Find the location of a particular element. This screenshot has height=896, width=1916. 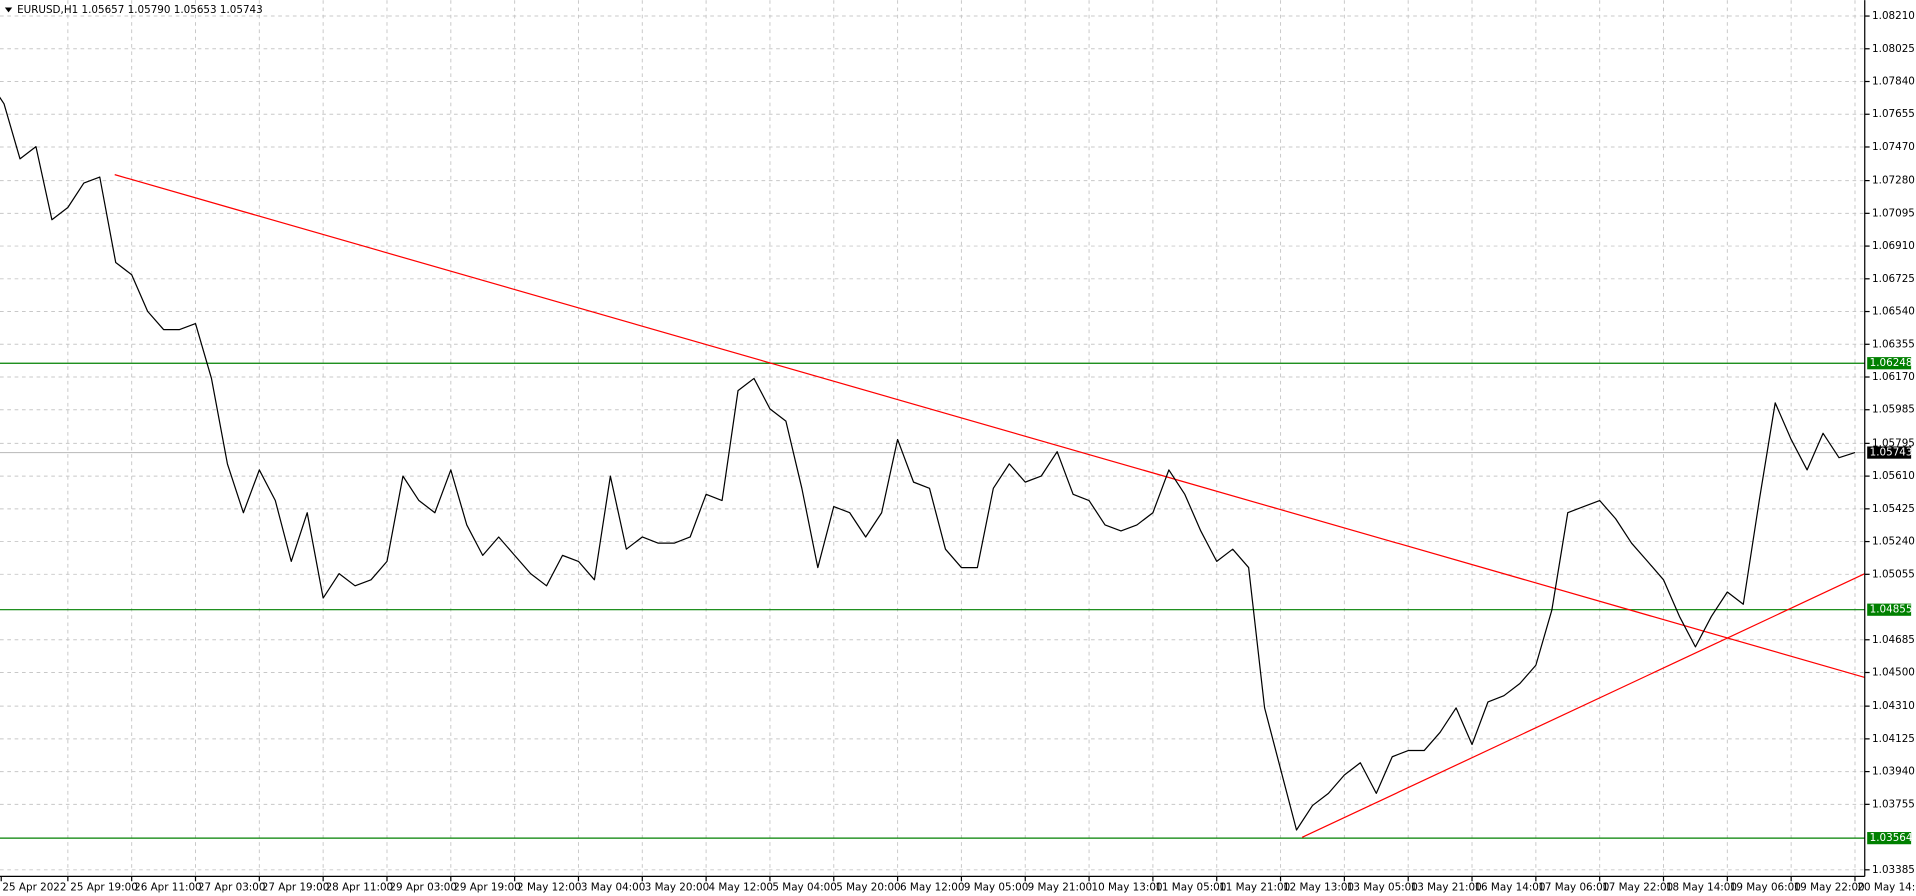

y-tick-label: 1.04685 is located at coordinates (1893, 640).